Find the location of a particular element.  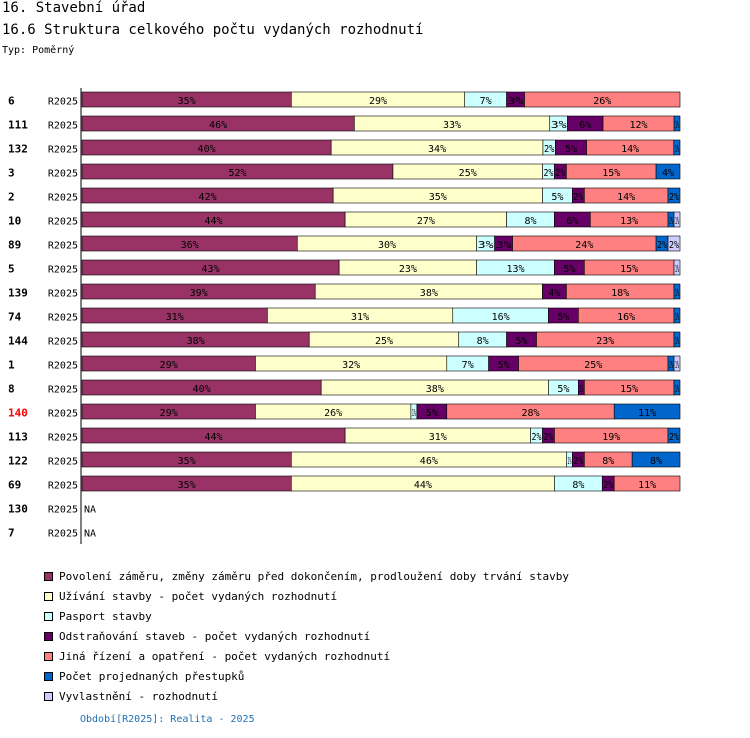

data-label: 6% is located at coordinates (585, 125).